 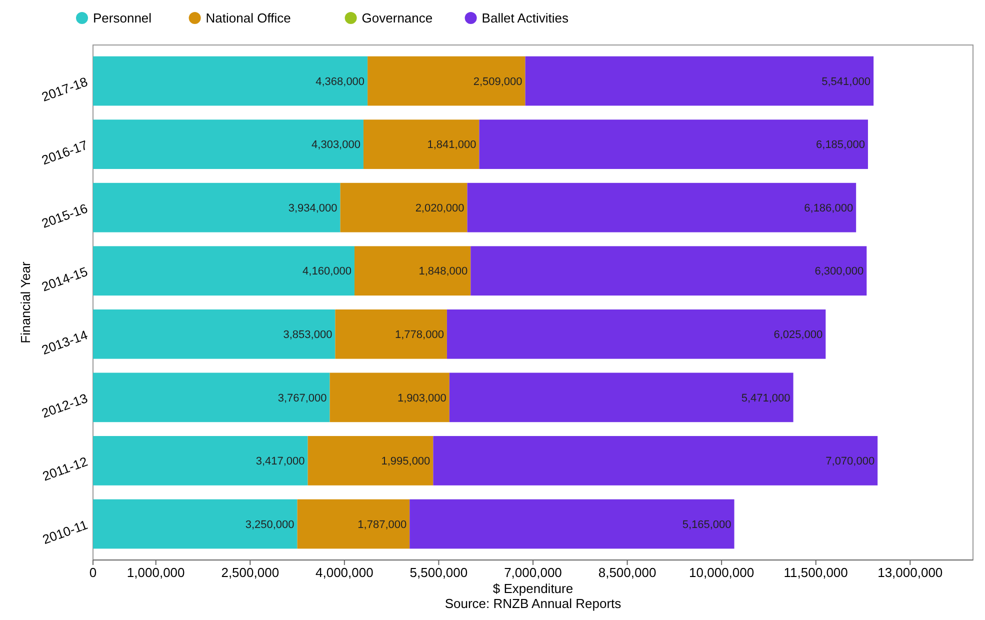 What do you see at coordinates (846, 82) in the screenshot?
I see `data-label: 5,541,000` at bounding box center [846, 82].